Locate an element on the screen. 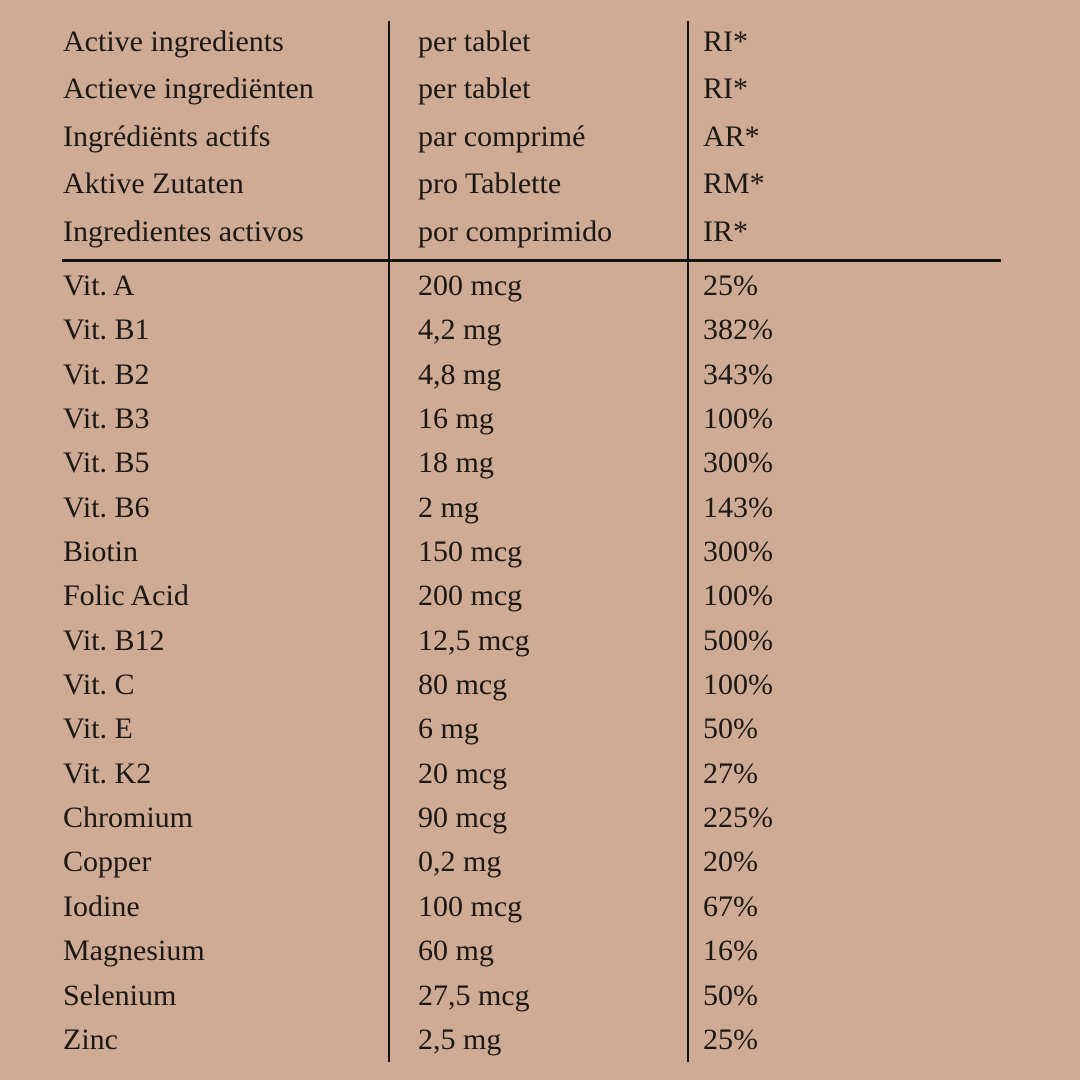  ingredient-ri: 343% is located at coordinates (738, 374).